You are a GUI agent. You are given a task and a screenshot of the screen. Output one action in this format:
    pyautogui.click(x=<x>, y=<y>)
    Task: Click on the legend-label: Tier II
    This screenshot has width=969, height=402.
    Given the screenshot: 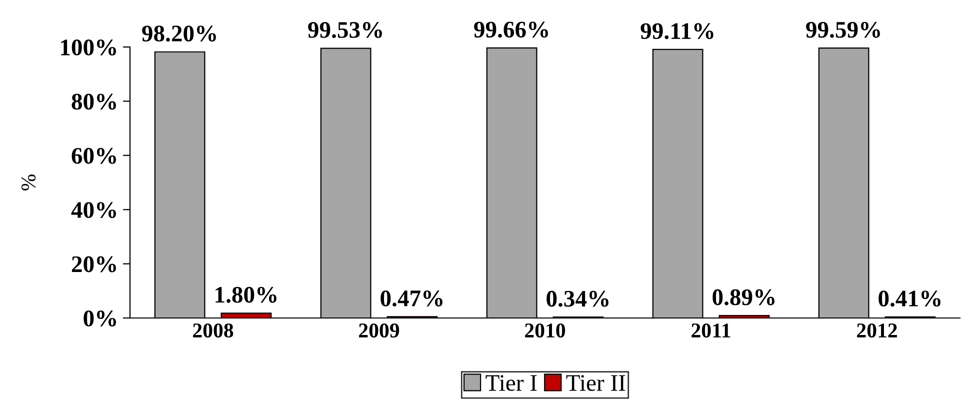 What is the action you would take?
    pyautogui.click(x=596, y=383)
    